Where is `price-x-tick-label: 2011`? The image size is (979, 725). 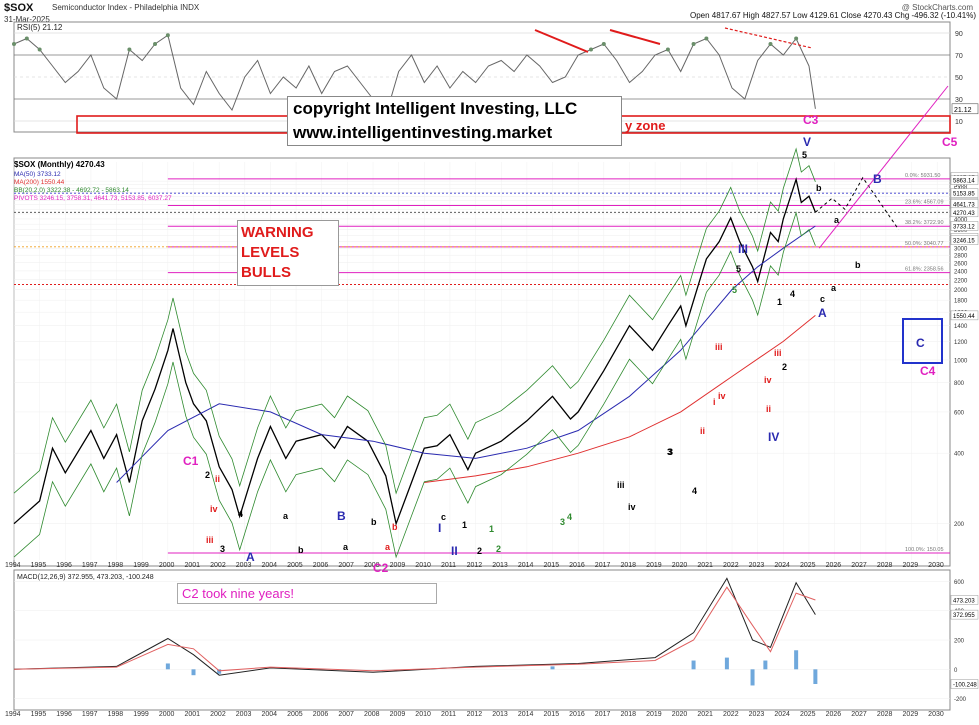 price-x-tick-label: 2011 is located at coordinates (448, 565).